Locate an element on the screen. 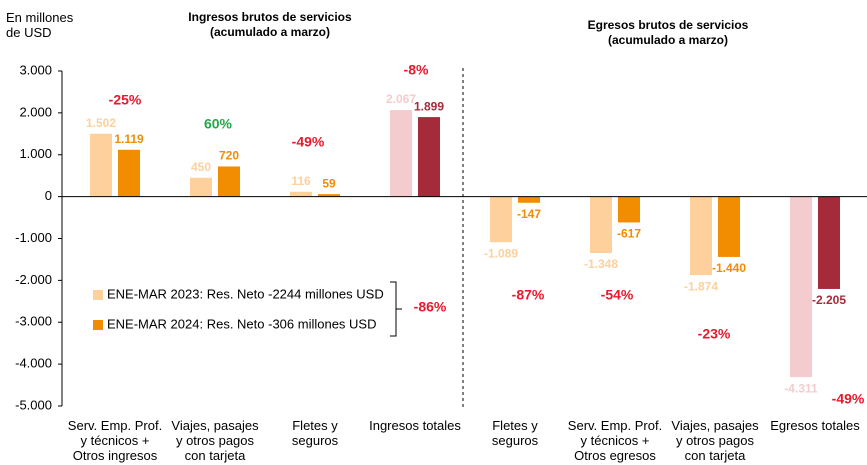  value-label: -617 is located at coordinates (629, 234).